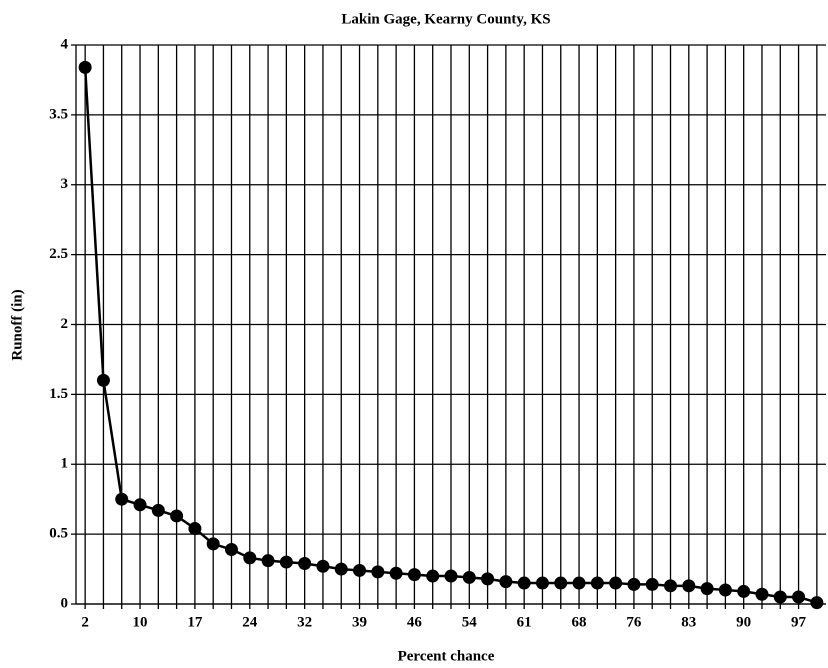 This screenshot has width=828, height=668. I want to click on x-tick-label: 83, so click(688, 622).